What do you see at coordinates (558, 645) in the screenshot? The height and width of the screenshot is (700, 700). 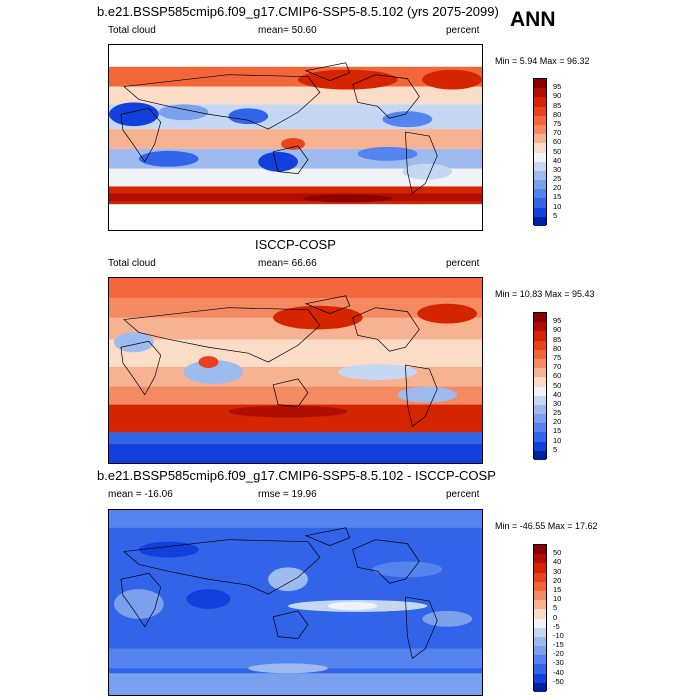 I see `colorbar-tick-label: -15` at bounding box center [558, 645].